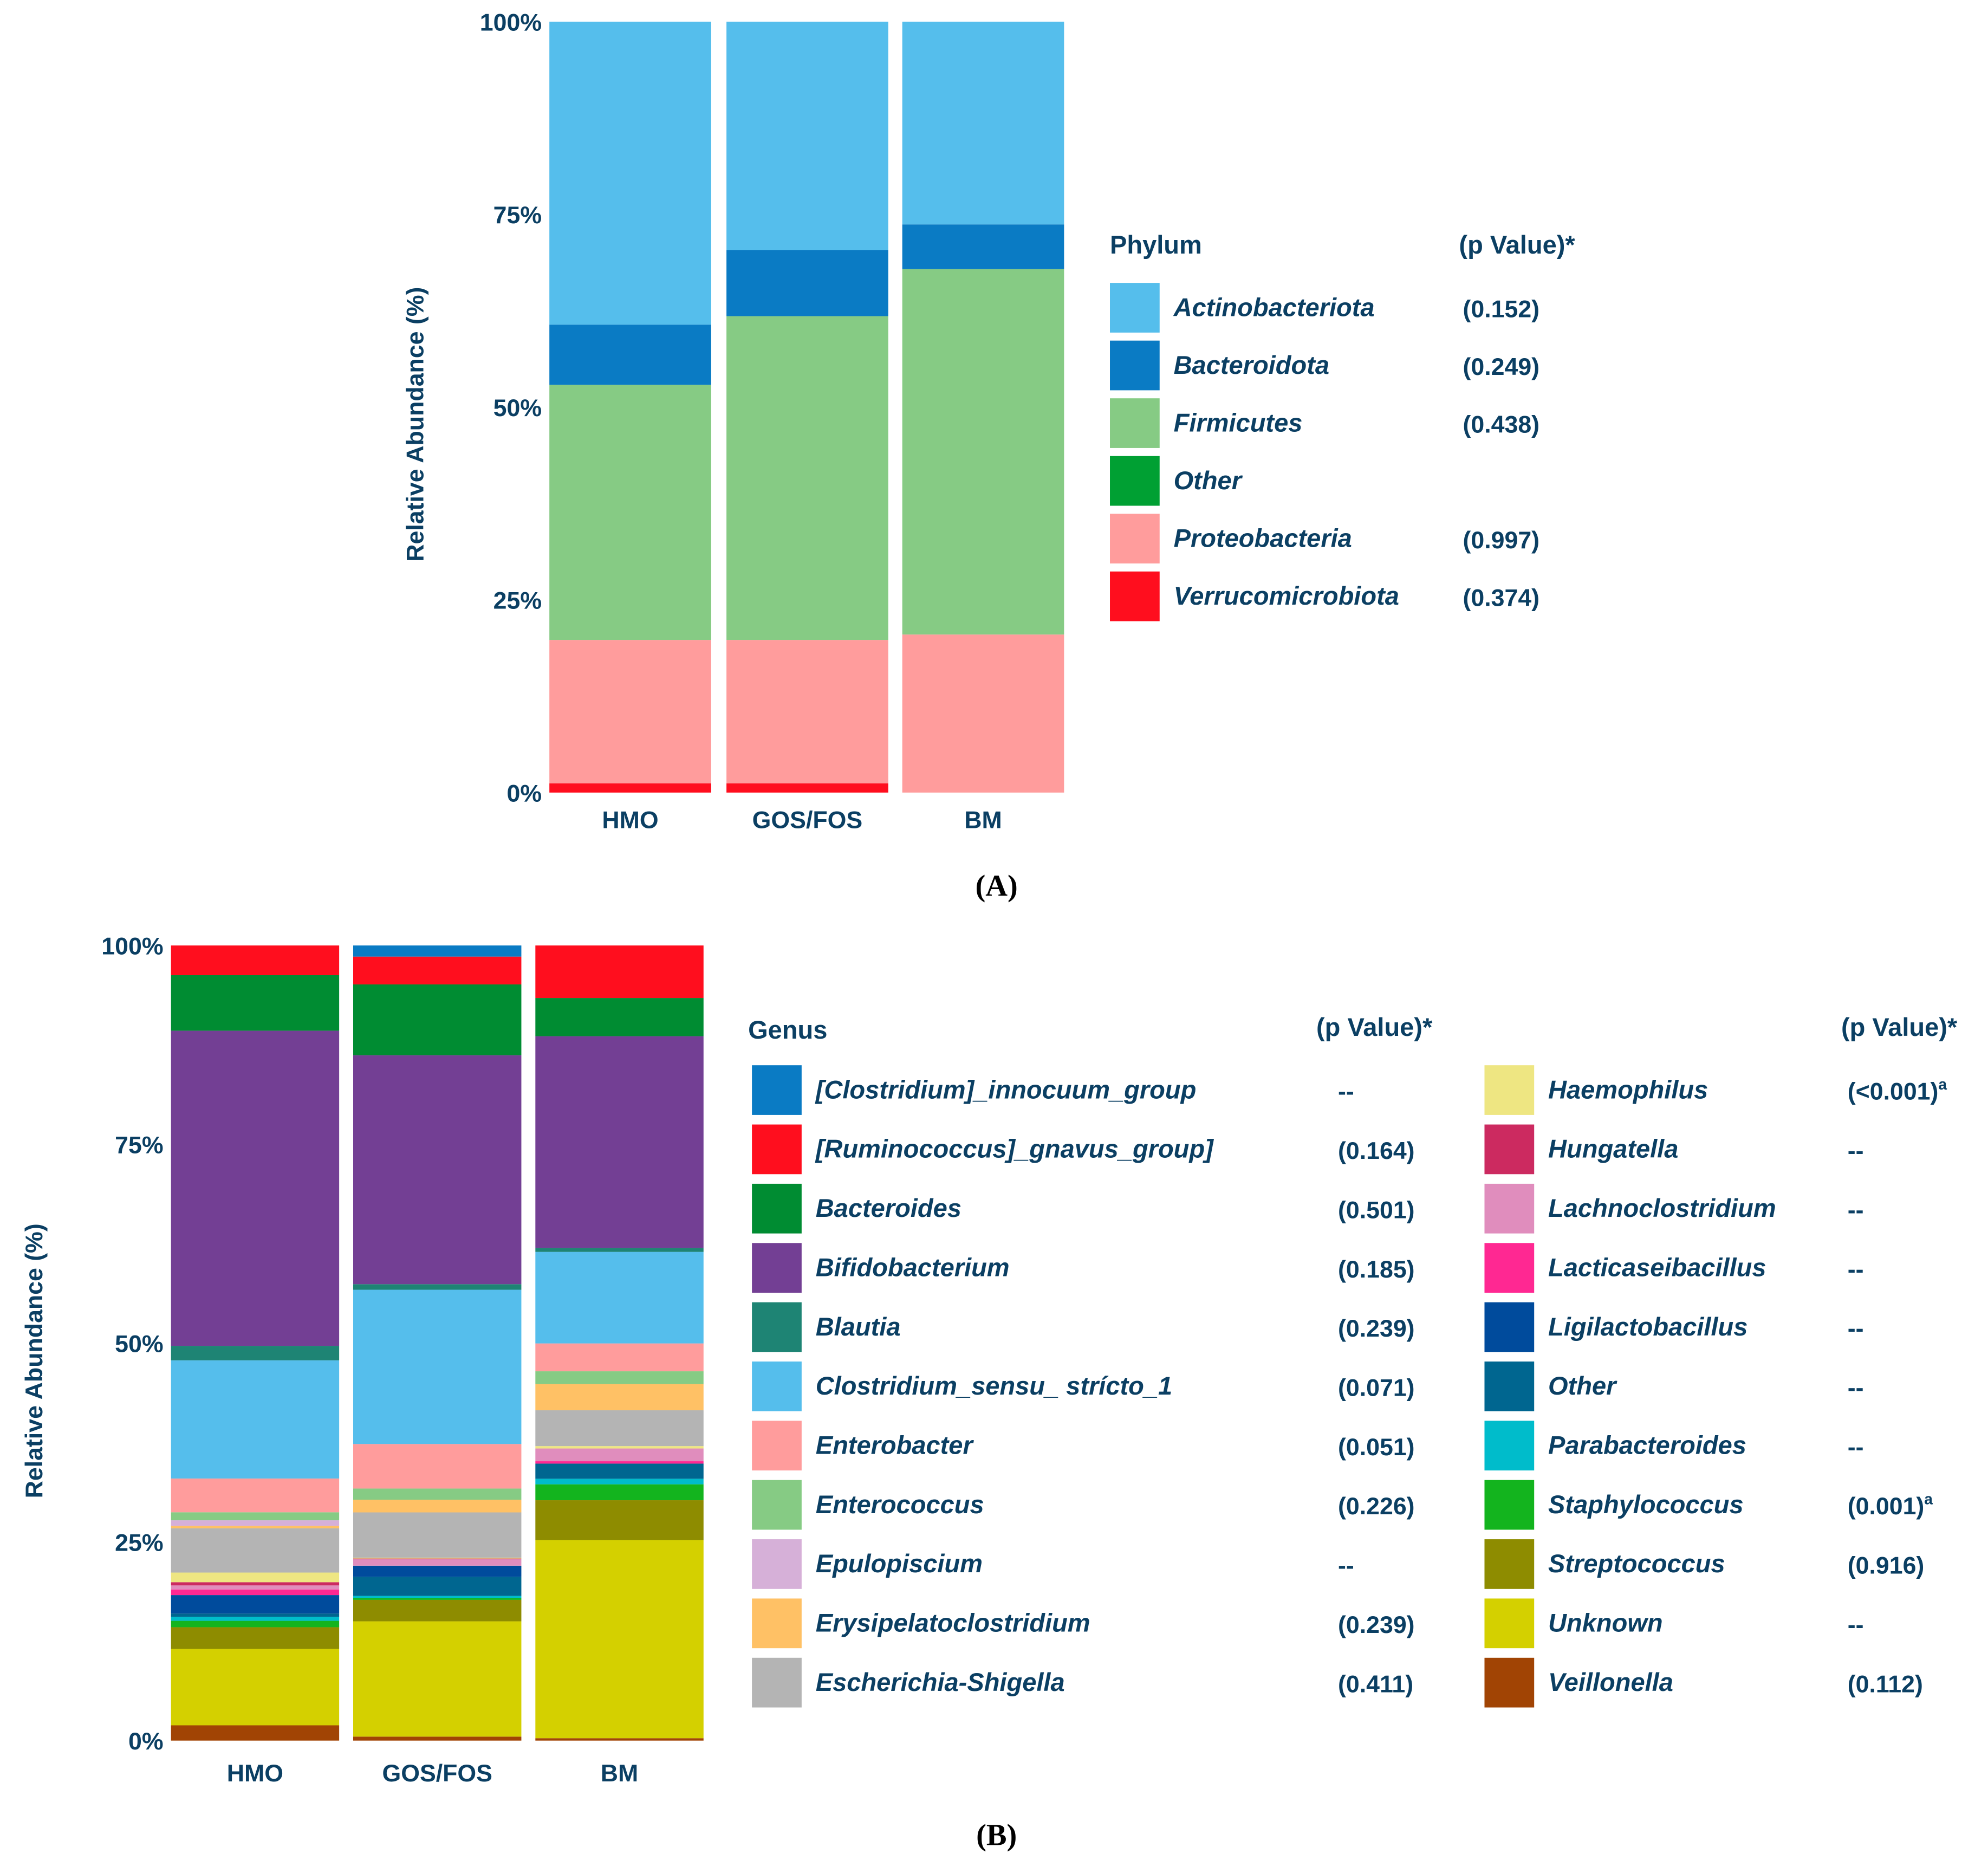 The height and width of the screenshot is (1854, 1988). Describe the element at coordinates (255, 1773) in the screenshot. I see `x-tick-label: HMO` at that location.